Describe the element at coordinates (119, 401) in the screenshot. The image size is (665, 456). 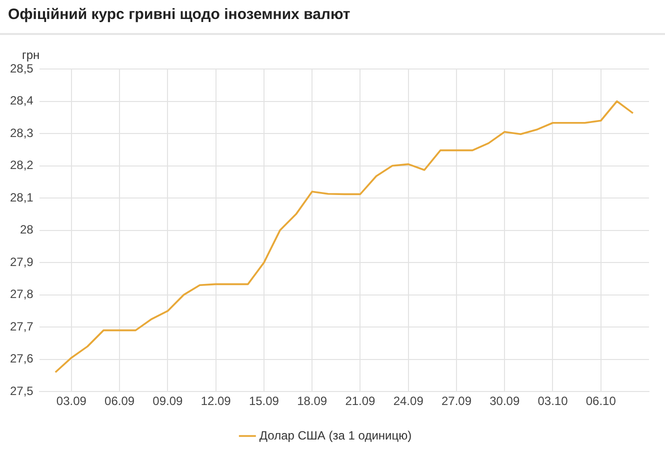
I see `x-tick-label: 06.09` at that location.